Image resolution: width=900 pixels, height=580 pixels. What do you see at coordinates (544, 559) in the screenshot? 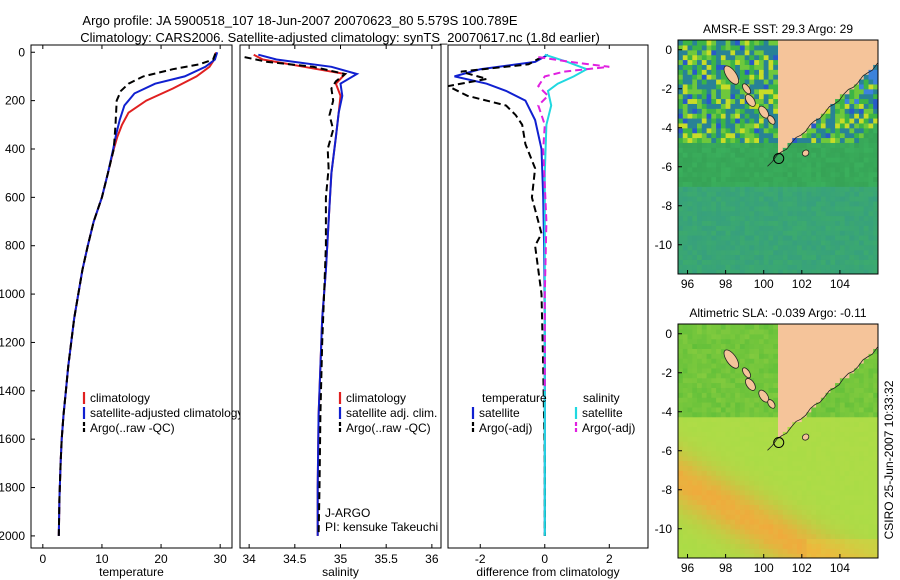
I see `x-tick-label: 0` at bounding box center [544, 559].